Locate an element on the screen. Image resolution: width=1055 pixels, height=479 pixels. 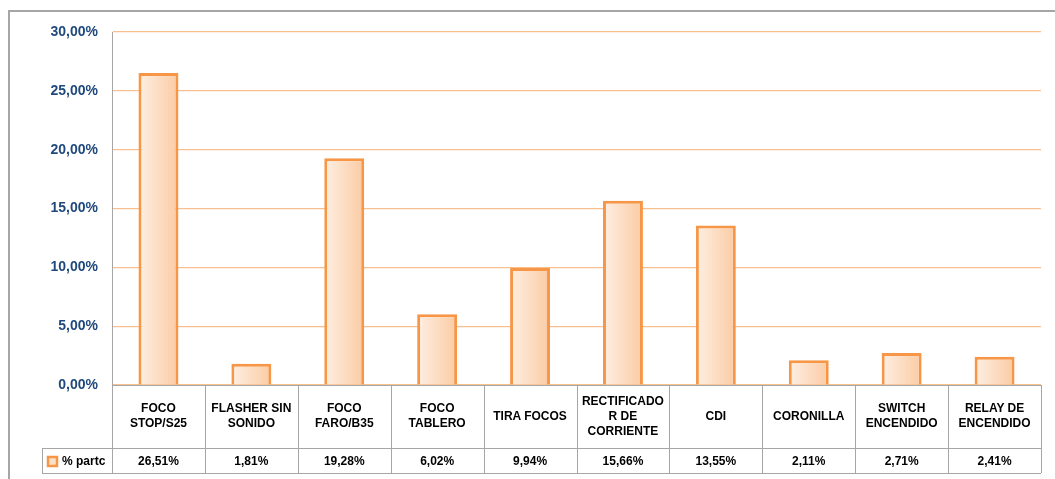
data-label: 1,81% is located at coordinates (251, 460).